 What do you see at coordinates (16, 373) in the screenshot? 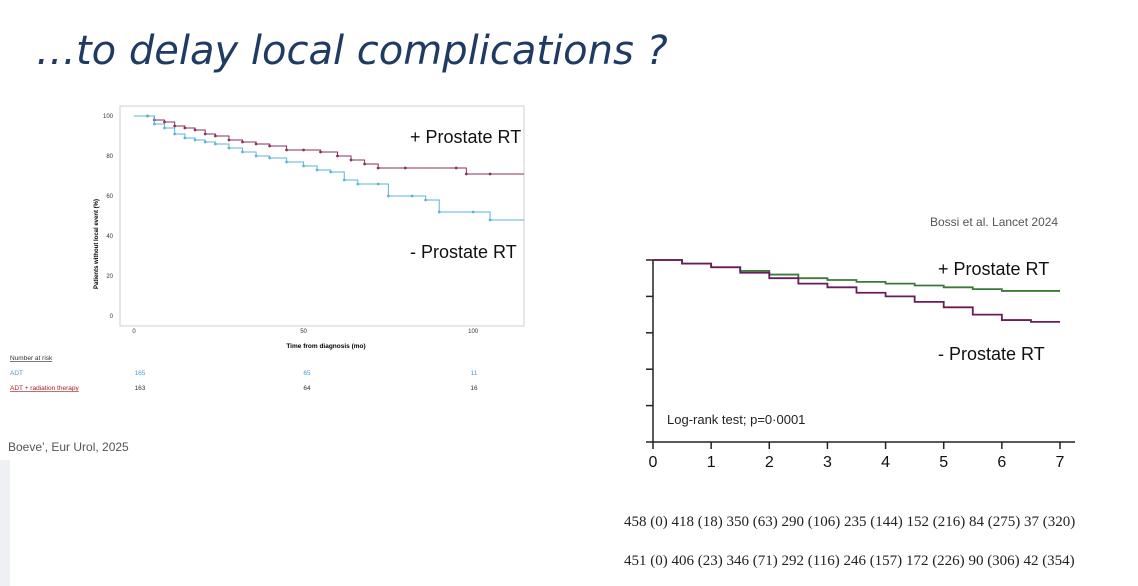
I see `left-risk-row-name: ADT` at bounding box center [16, 373].